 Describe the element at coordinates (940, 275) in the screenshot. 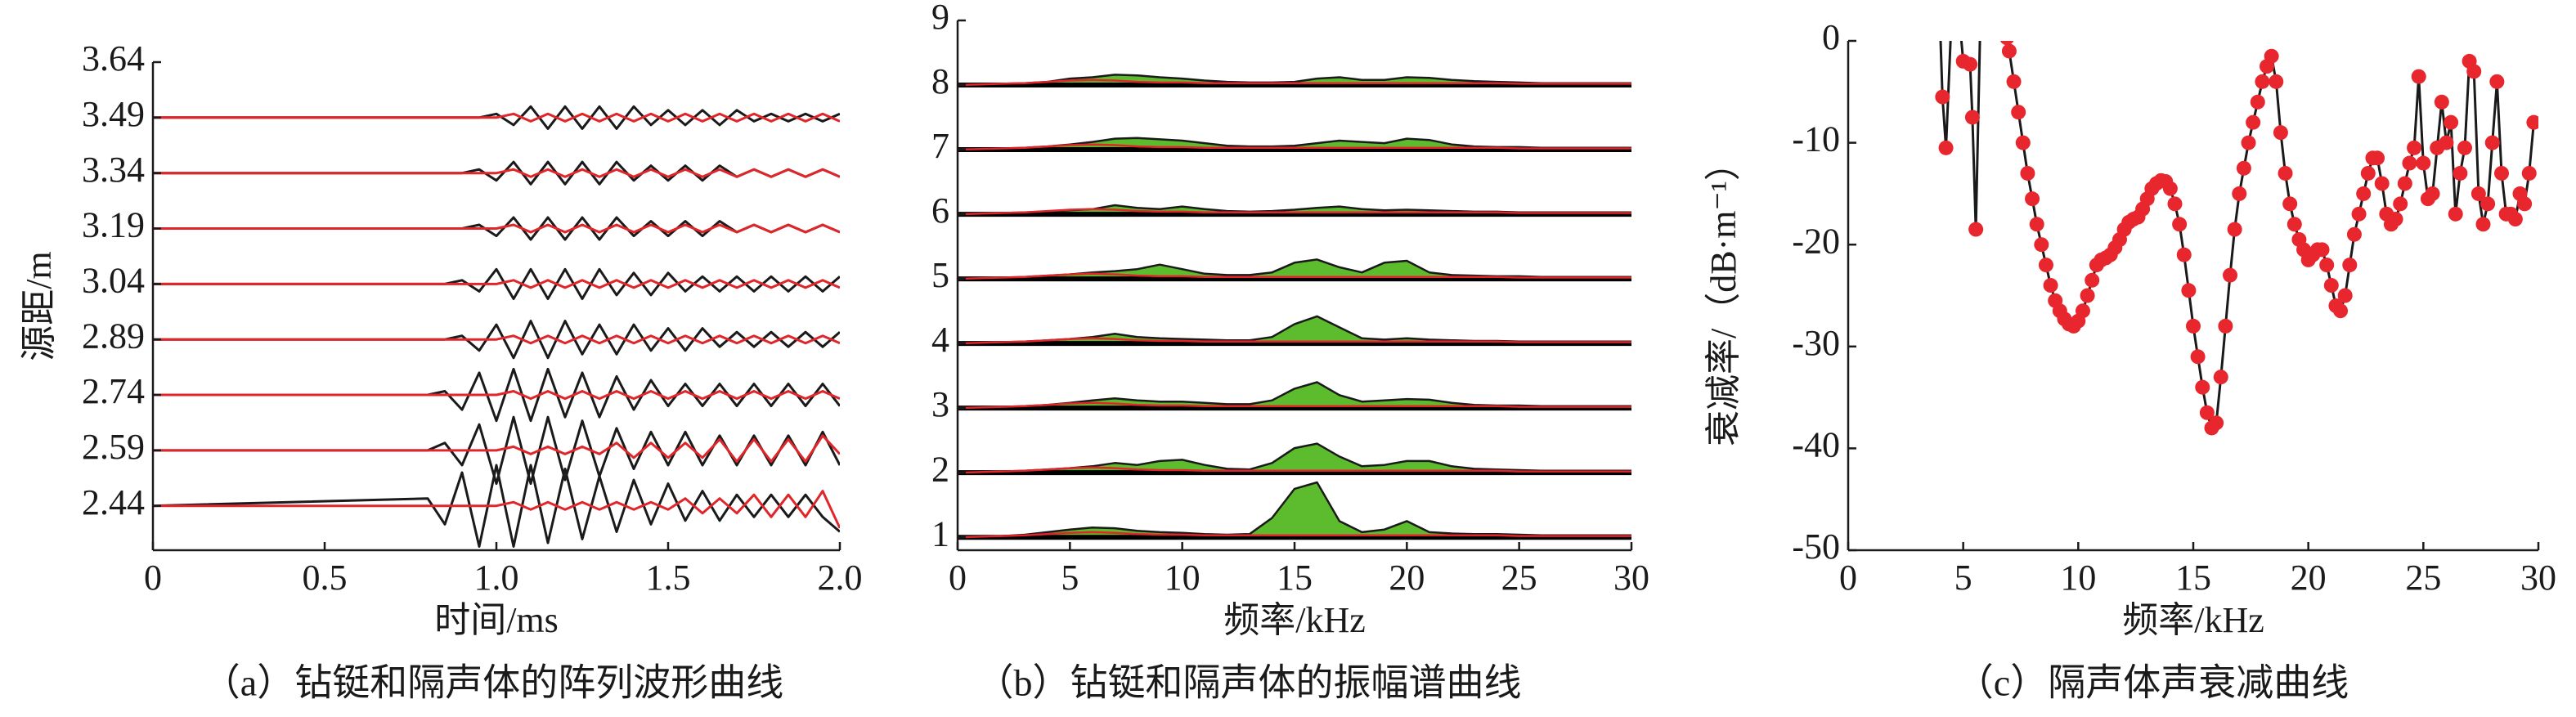

I see `y-tick-label: 5` at that location.